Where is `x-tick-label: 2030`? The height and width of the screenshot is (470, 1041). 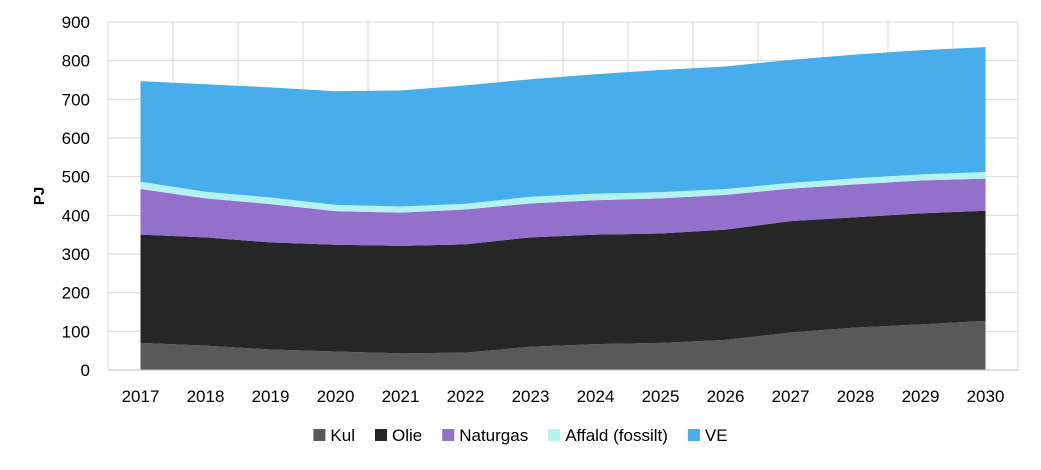
x-tick-label: 2030 is located at coordinates (986, 396).